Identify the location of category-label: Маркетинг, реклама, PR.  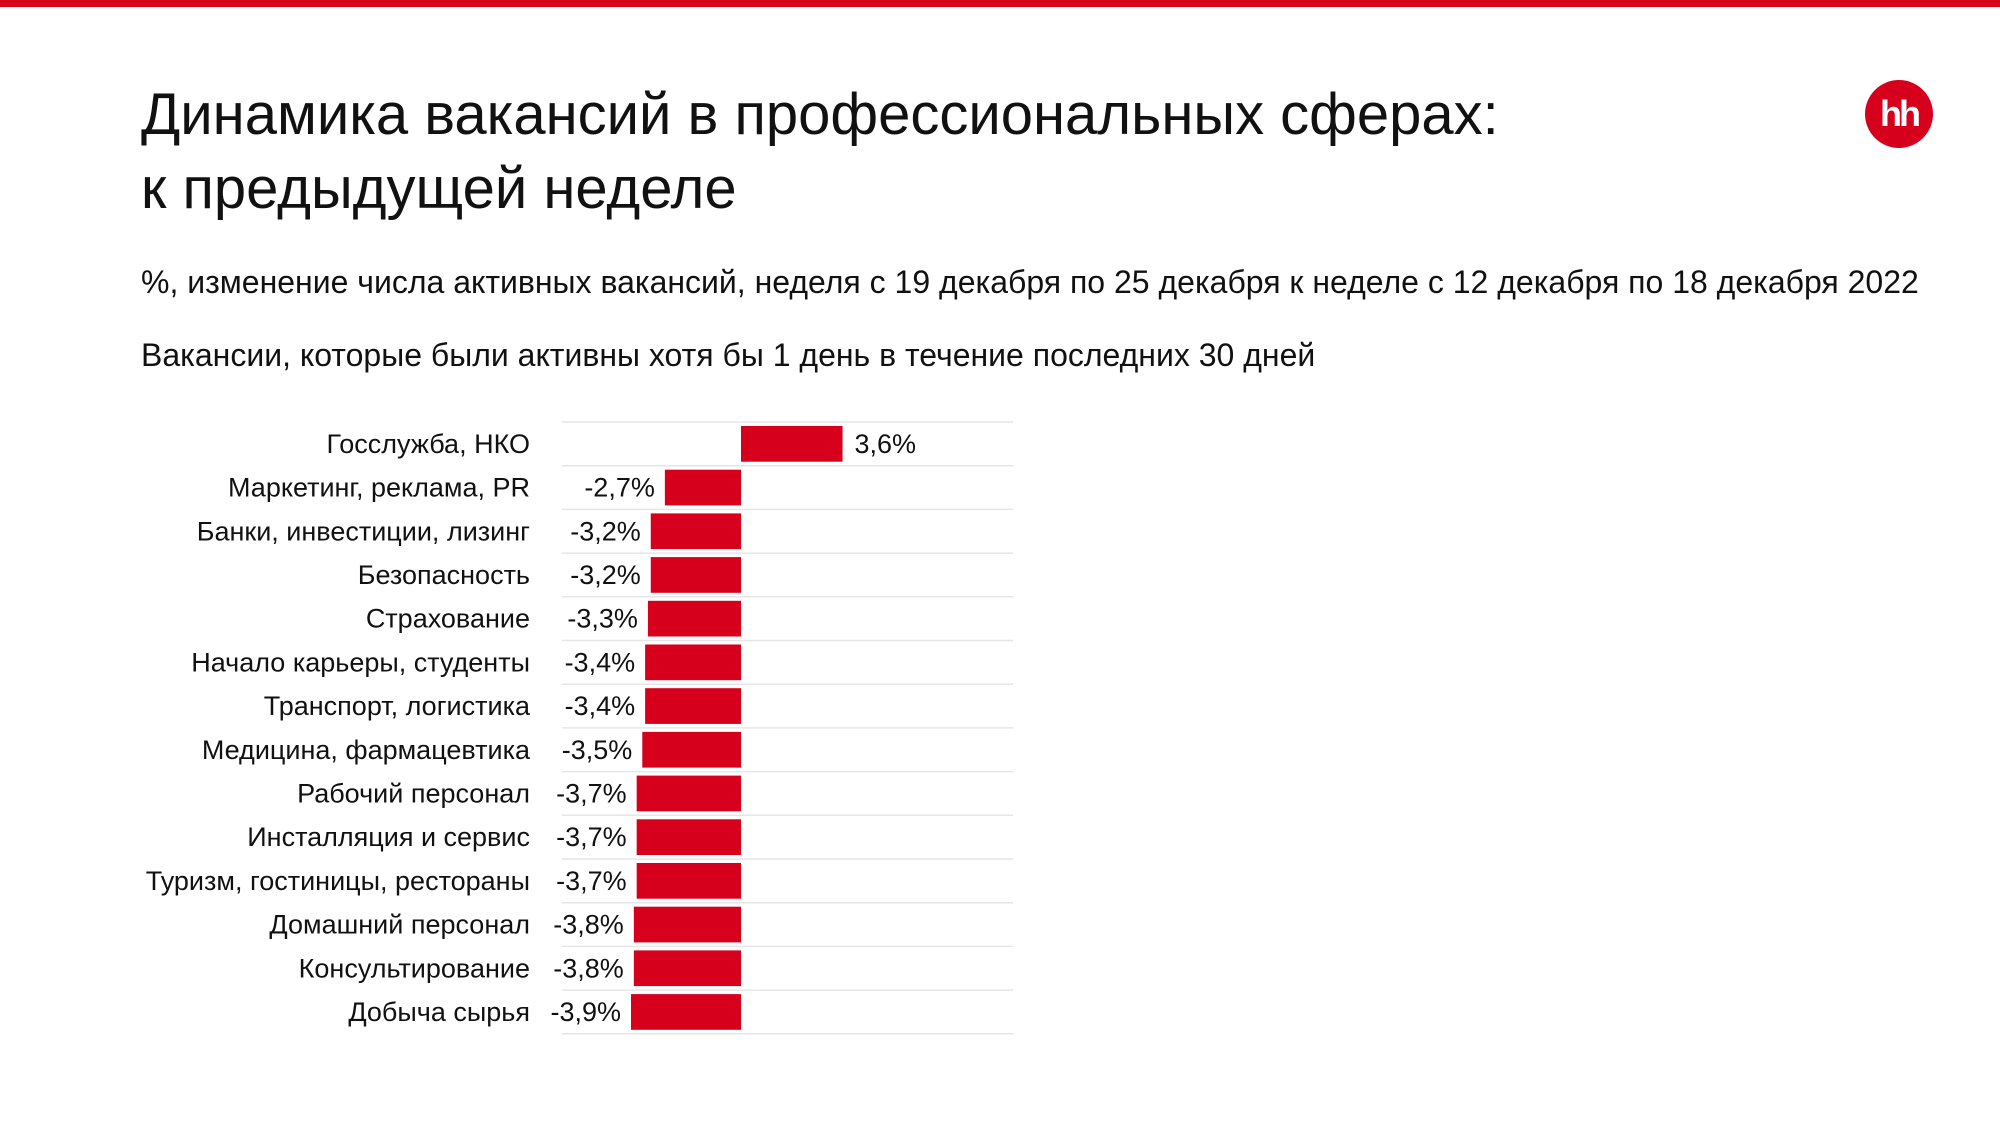
(379, 488).